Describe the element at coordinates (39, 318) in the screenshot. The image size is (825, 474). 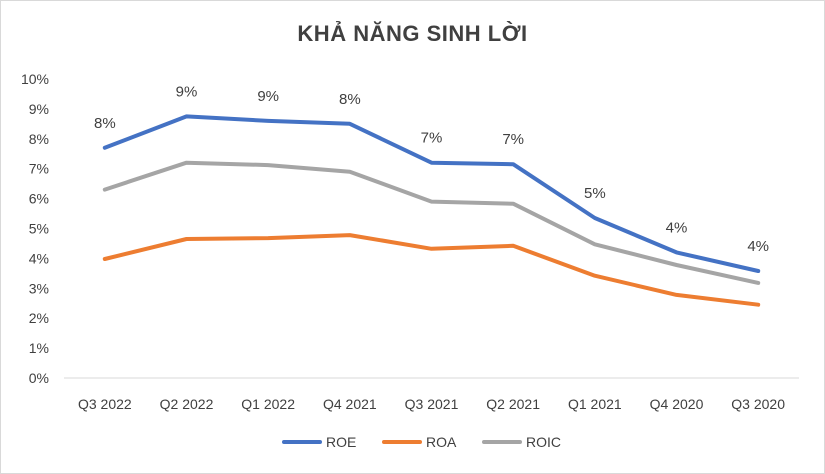
I see `y-tick-label: 2%` at that location.